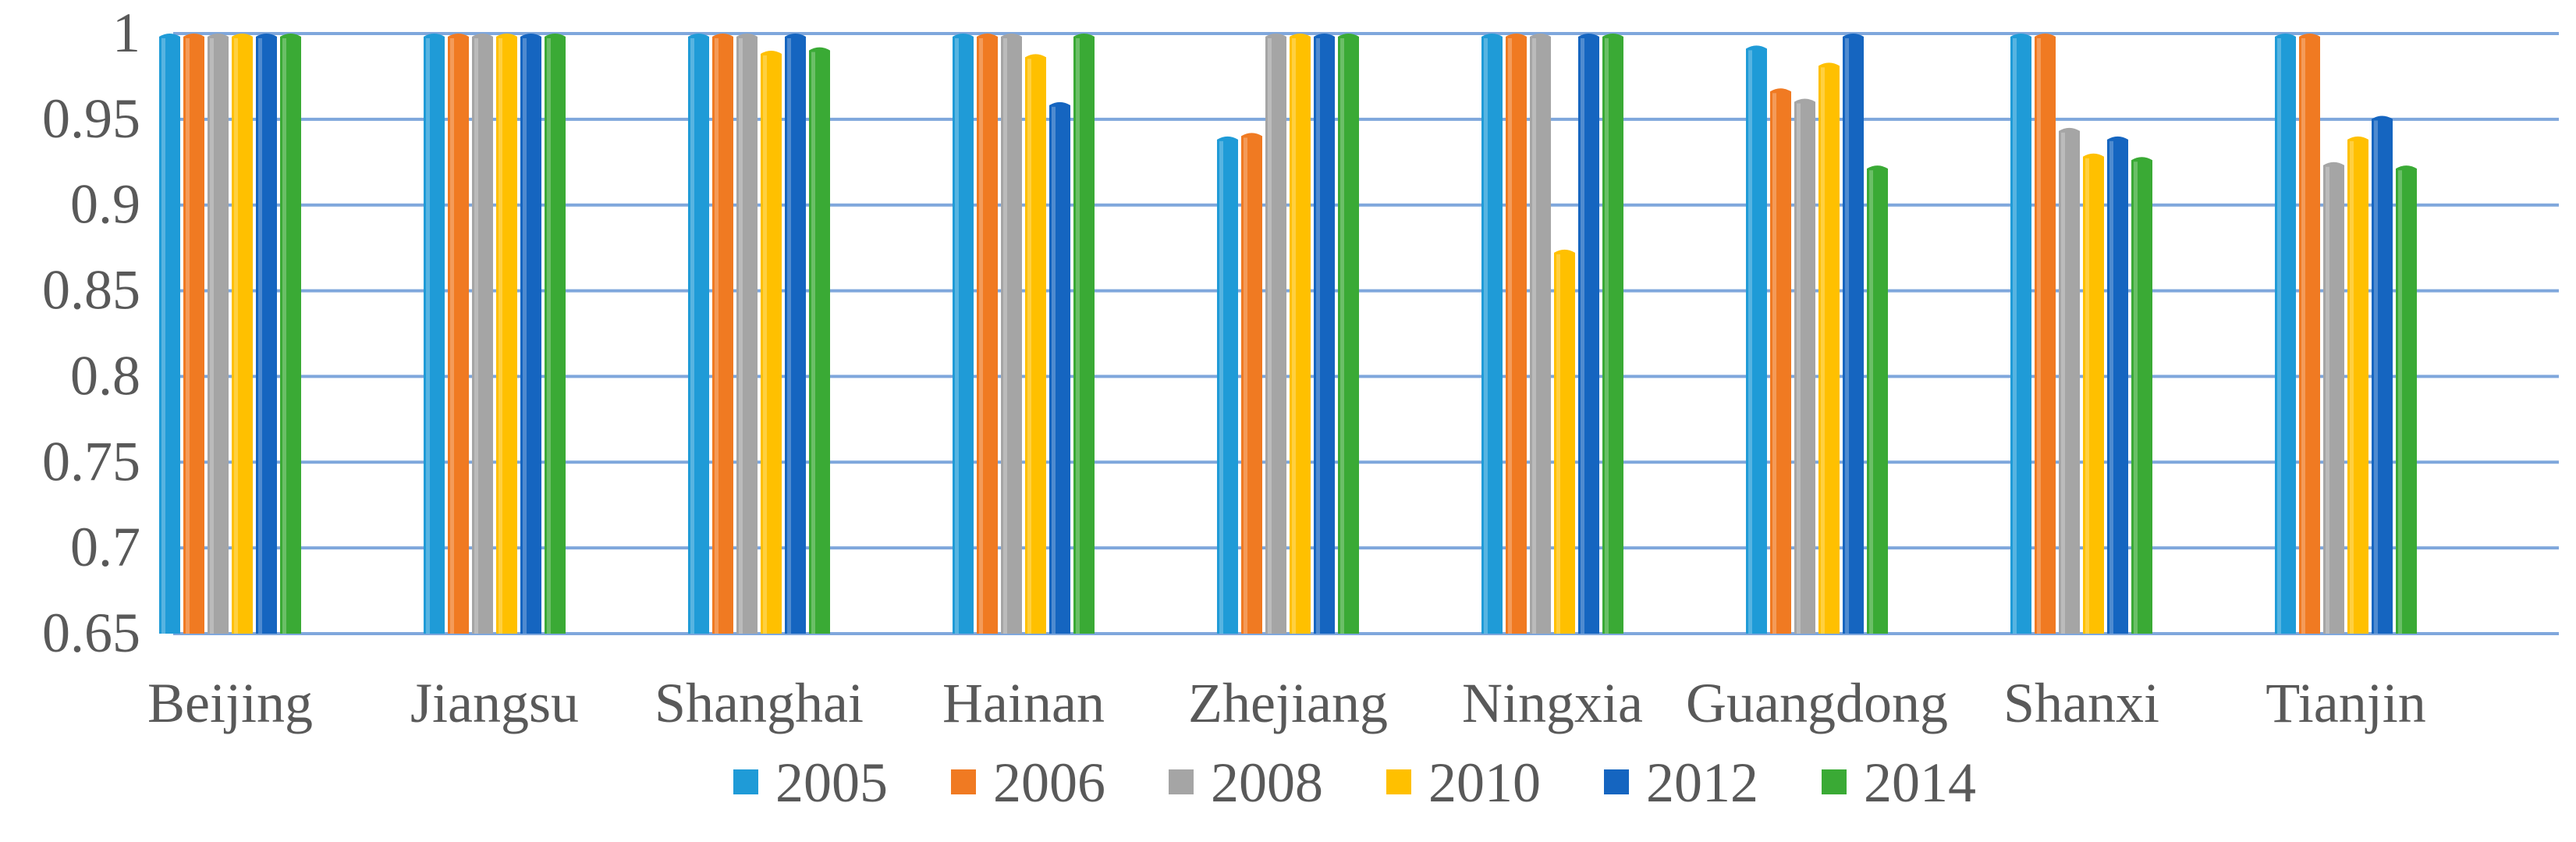  Describe the element at coordinates (91, 461) in the screenshot. I see `y-tick-label: 0.75` at that location.